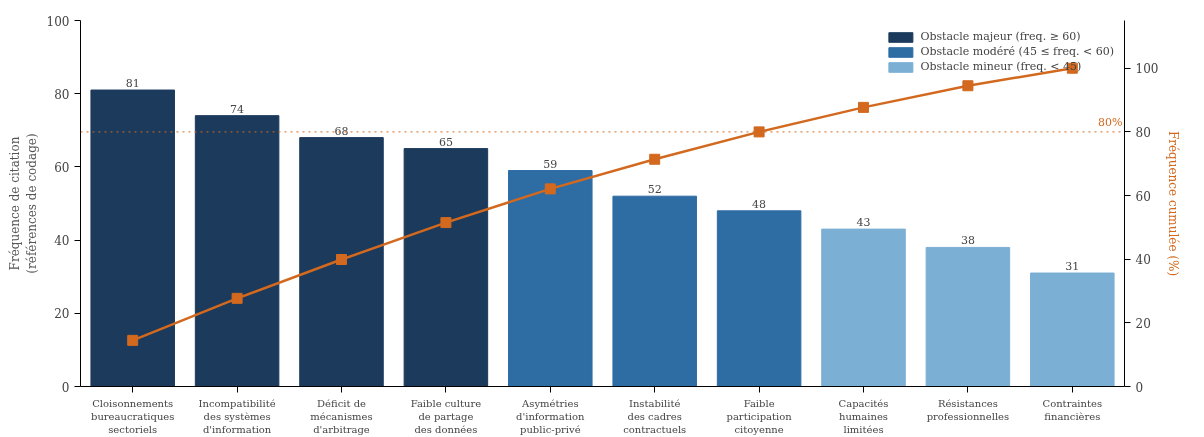  What do you see at coordinates (1143, 260) in the screenshot?
I see `y2-tick-label: 40` at bounding box center [1143, 260].